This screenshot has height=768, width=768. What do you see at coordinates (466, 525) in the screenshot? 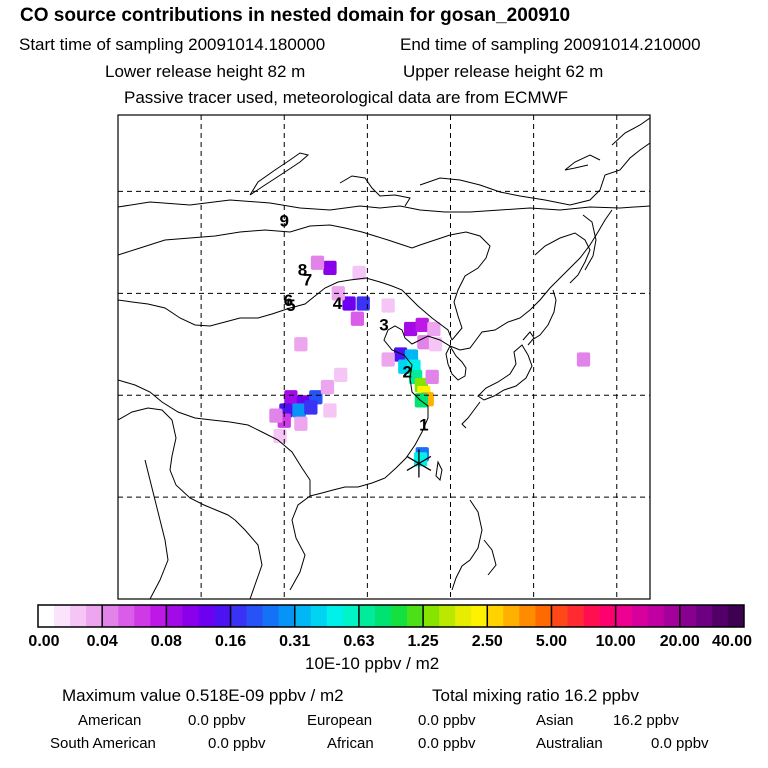
I see `coastline-philippines-taiwan` at bounding box center [466, 525].